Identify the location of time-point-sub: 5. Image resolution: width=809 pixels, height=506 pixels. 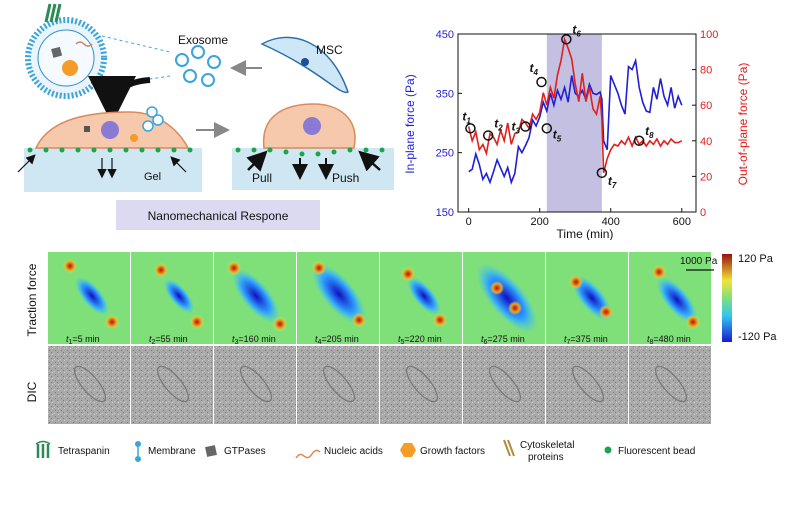
(559, 138).